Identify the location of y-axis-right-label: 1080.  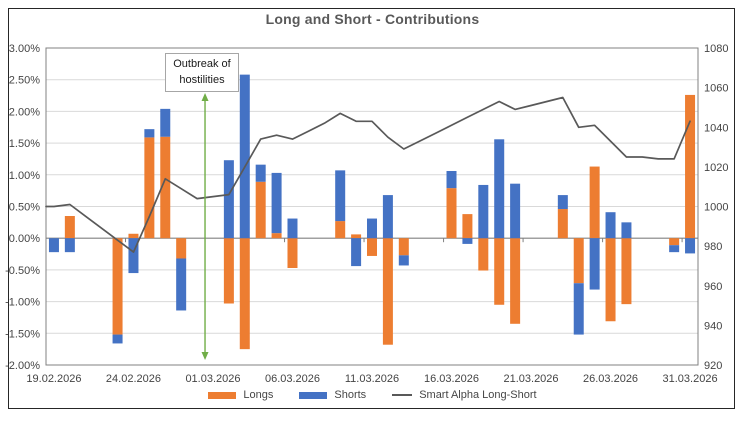
(716, 49).